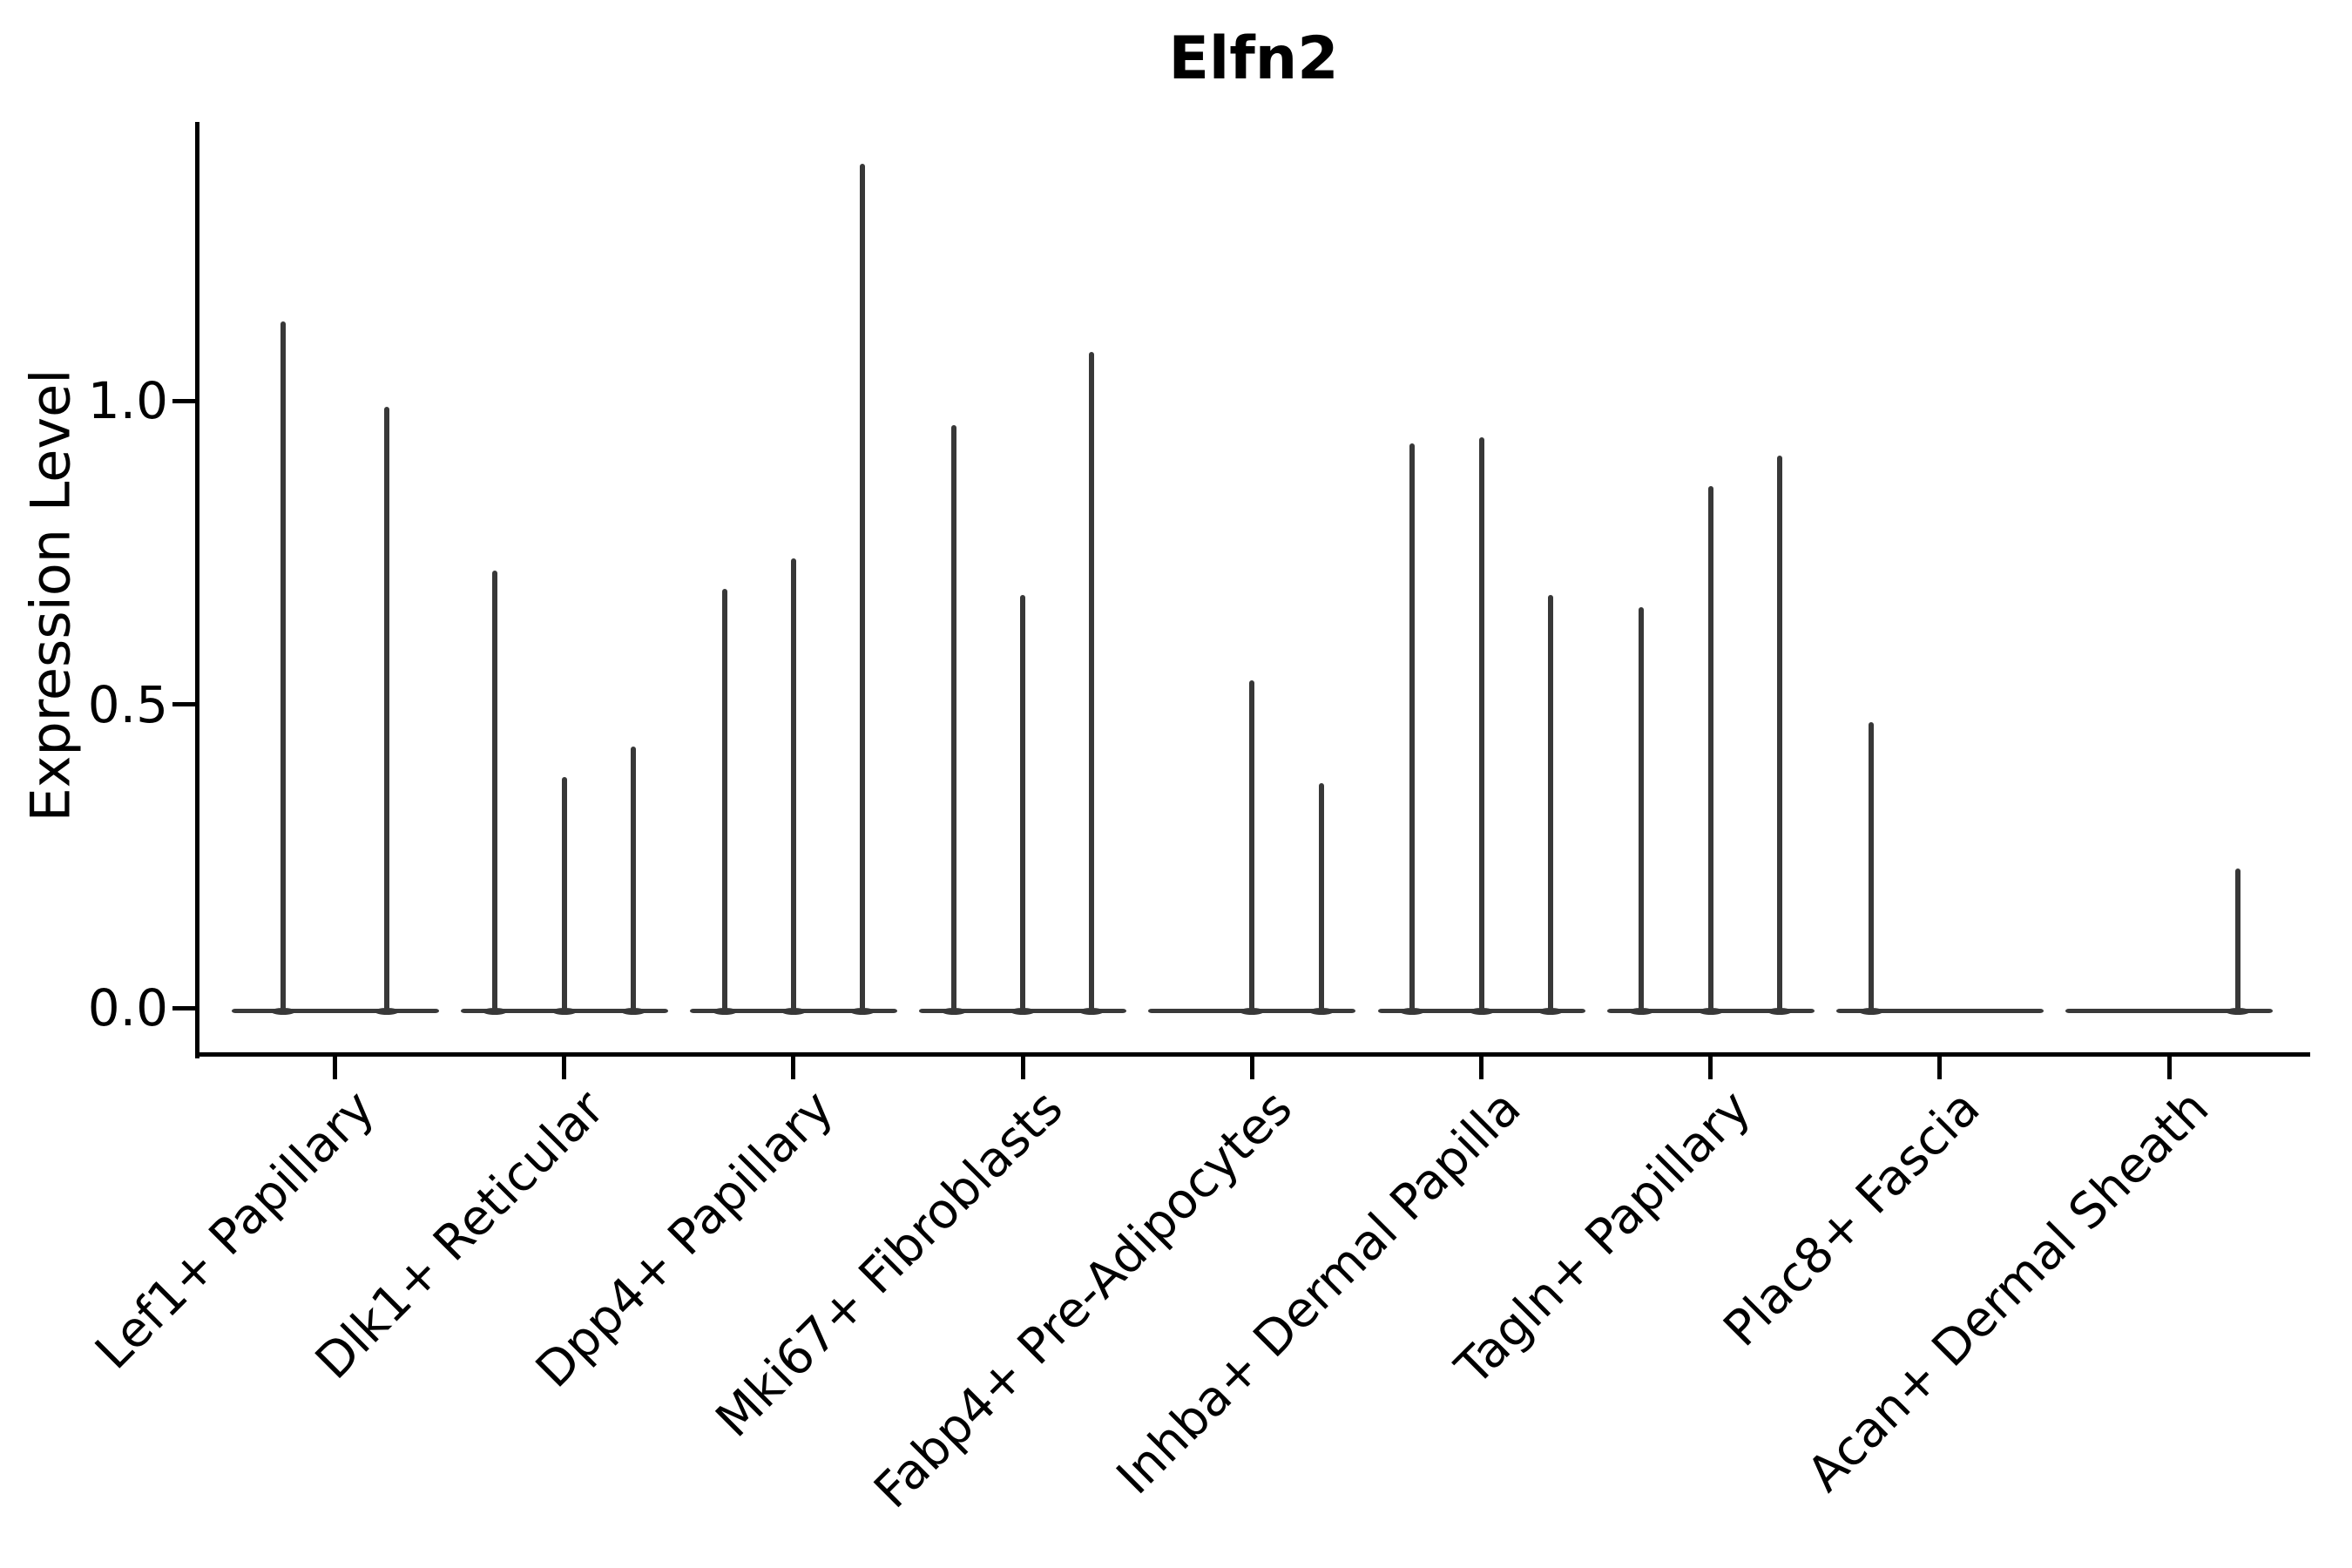 The width and height of the screenshot is (2352, 1568). Describe the element at coordinates (127, 400) in the screenshot. I see `y-tick-label: 1.0` at that location.